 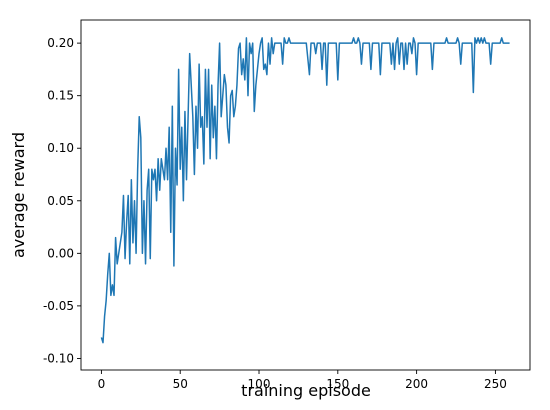 I want to click on y-axis-label: average reward, so click(x=18, y=195).